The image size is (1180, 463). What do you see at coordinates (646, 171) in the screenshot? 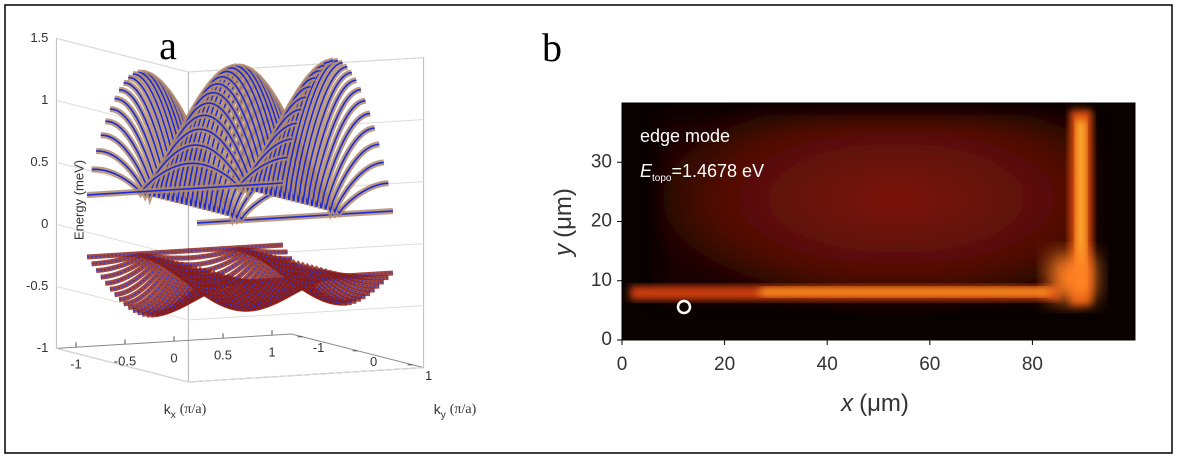
I see `annotation-var: E` at bounding box center [646, 171].